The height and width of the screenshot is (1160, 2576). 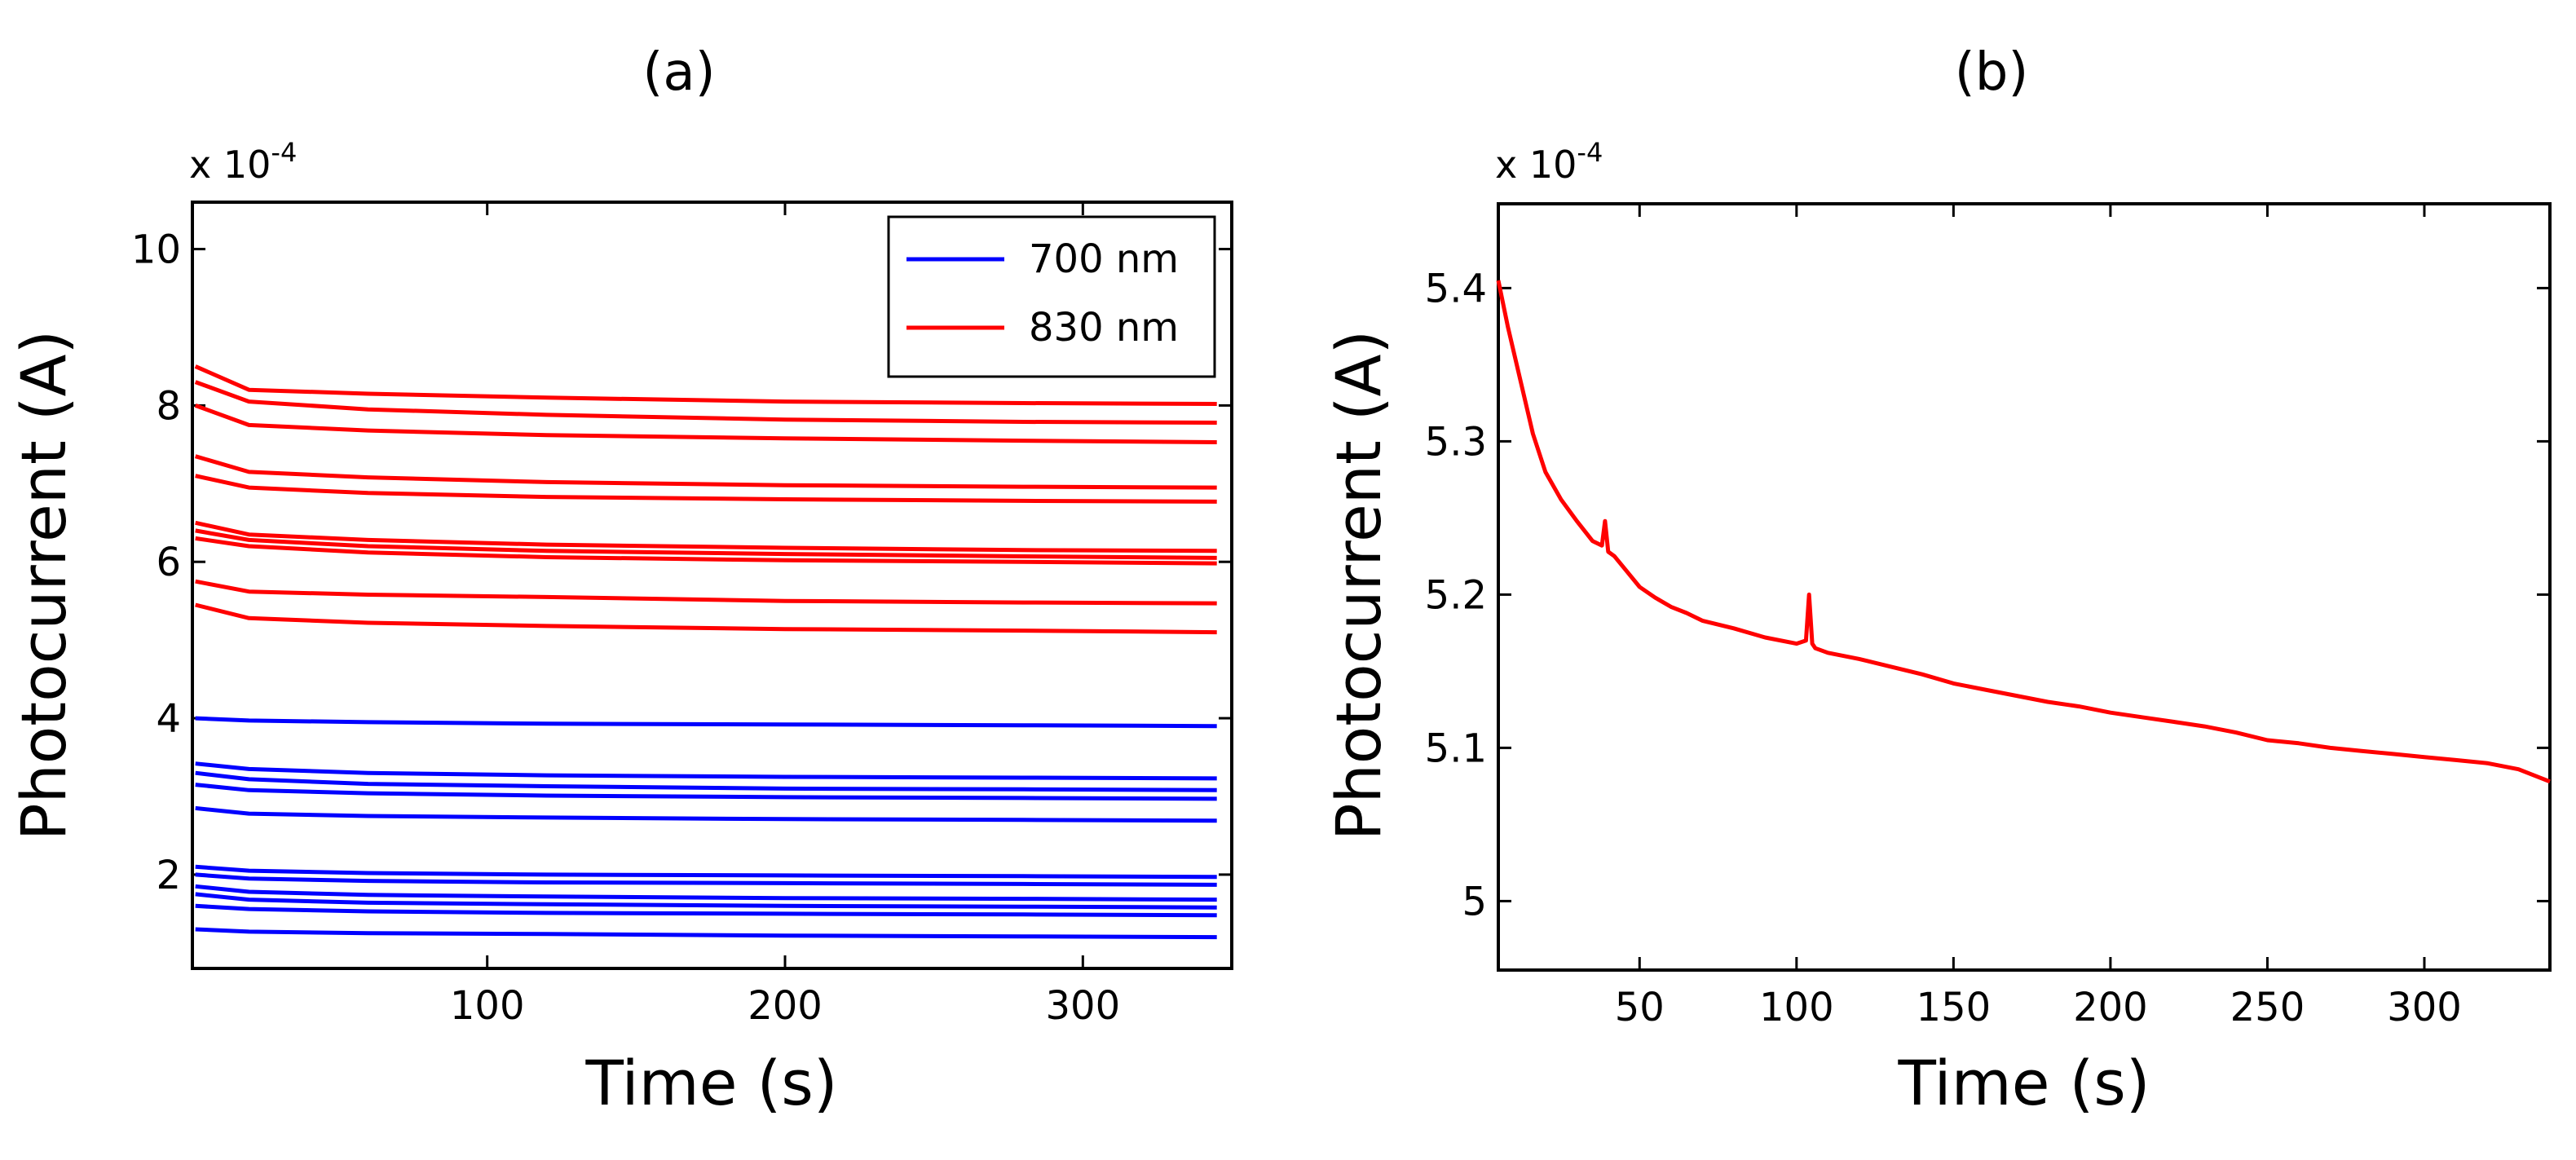 What do you see at coordinates (1083, 1006) in the screenshot?
I see `panel-a-x-tick-label: 300` at bounding box center [1083, 1006].